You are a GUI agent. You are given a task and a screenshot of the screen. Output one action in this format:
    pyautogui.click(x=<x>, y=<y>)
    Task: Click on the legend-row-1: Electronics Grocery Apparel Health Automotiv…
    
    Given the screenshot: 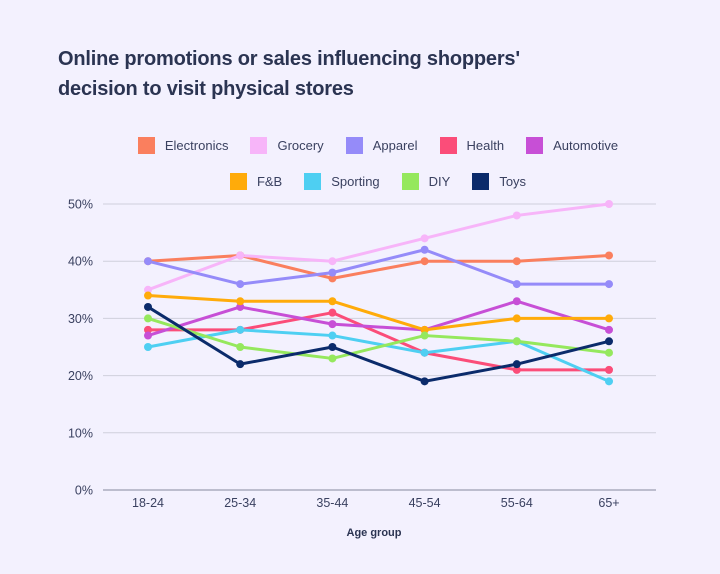 What is the action you would take?
    pyautogui.click(x=360, y=145)
    